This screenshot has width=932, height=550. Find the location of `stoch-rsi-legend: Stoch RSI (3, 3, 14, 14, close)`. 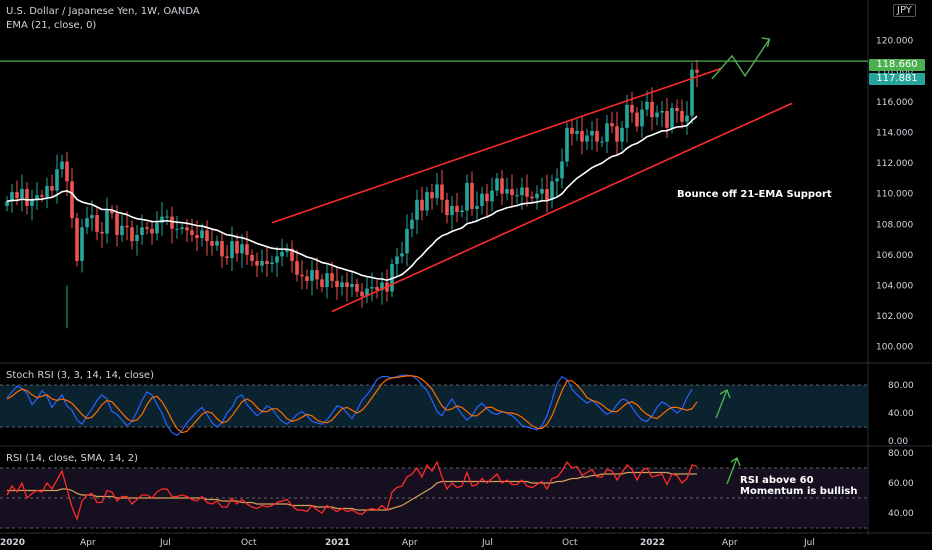

stoch-rsi-legend: Stoch RSI (3, 3, 14, 14, close) is located at coordinates (80, 375).